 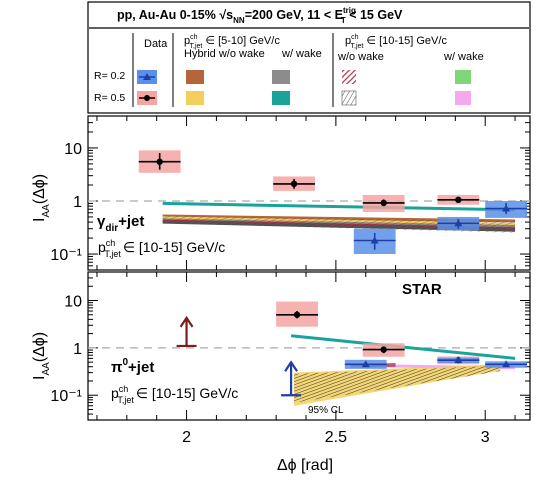 What do you see at coordinates (349, 77) in the screenshot?
I see `legend-swatch-hybrid-1015-r02` at bounding box center [349, 77].